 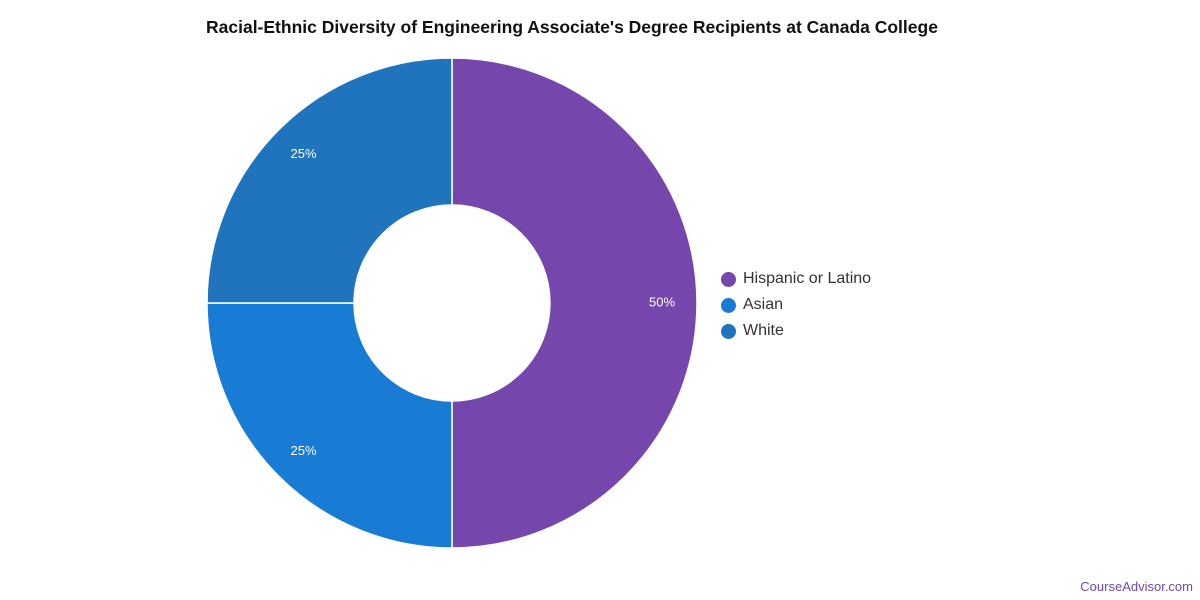 I want to click on legend-item-white: White, so click(x=796, y=331).